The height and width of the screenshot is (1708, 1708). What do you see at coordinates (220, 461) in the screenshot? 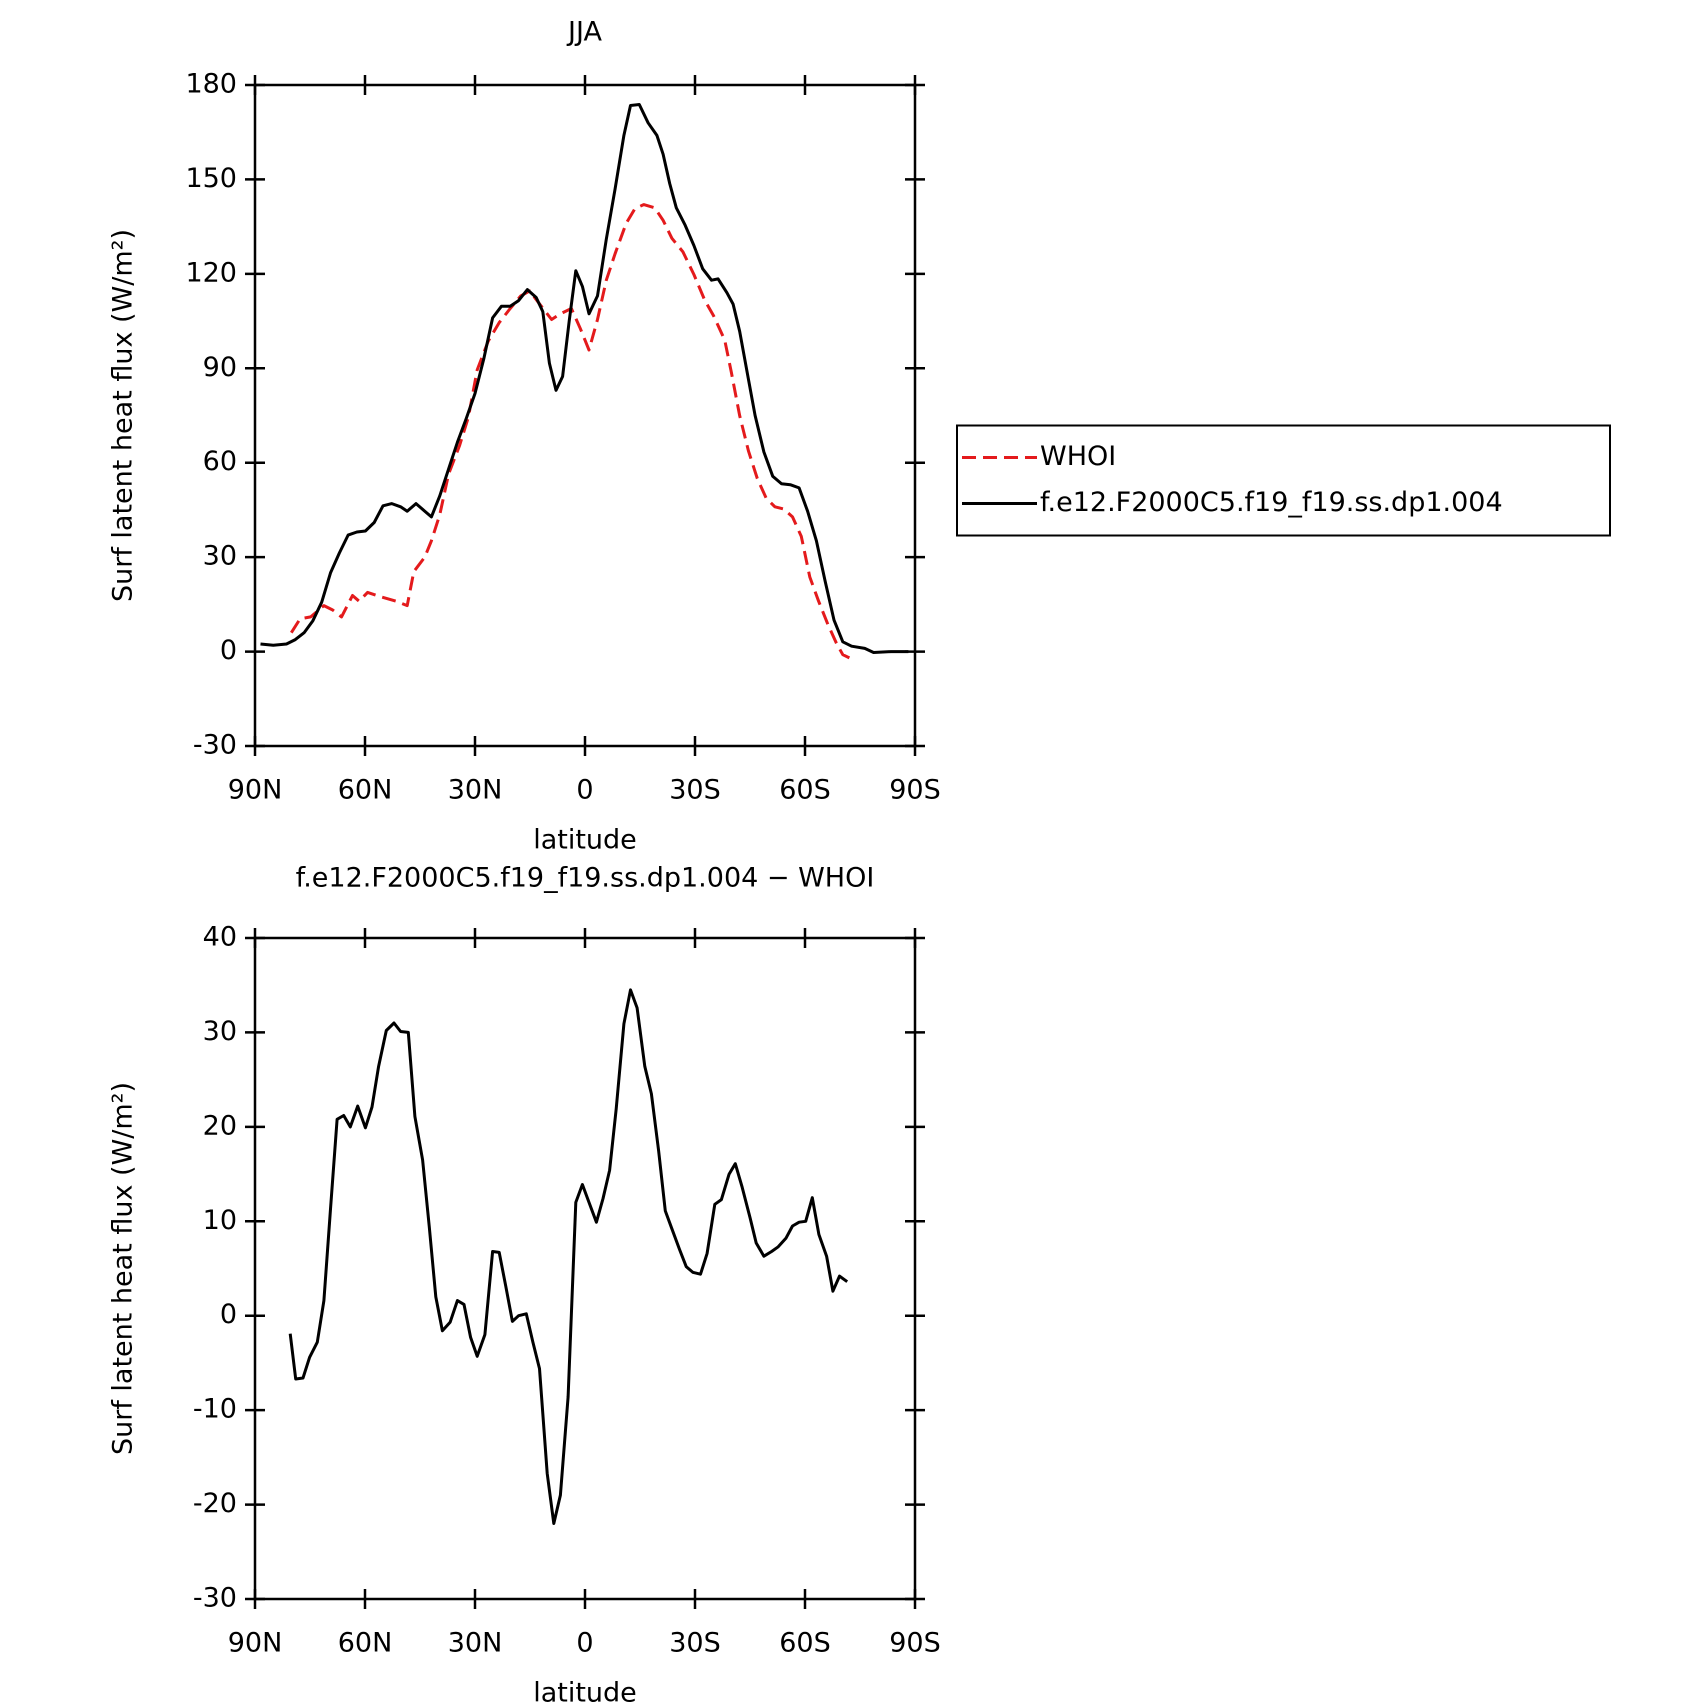
I see `y-tick-label: 60` at bounding box center [220, 461].